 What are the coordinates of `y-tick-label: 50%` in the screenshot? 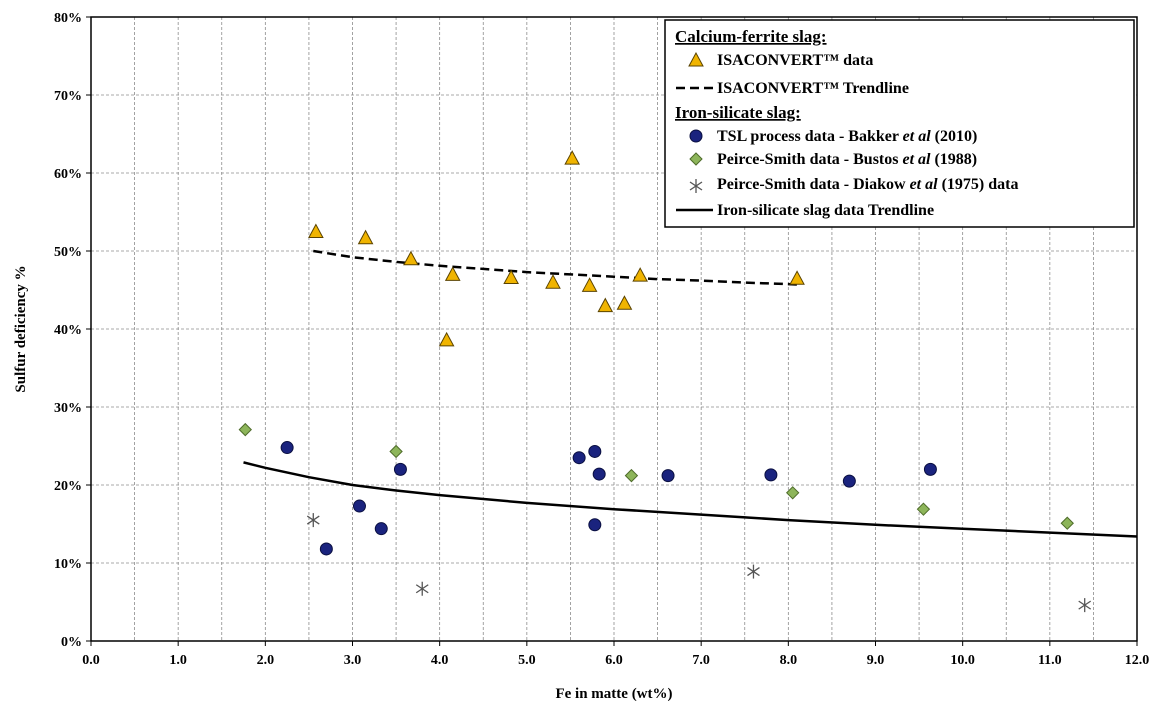 It's located at (68, 252).